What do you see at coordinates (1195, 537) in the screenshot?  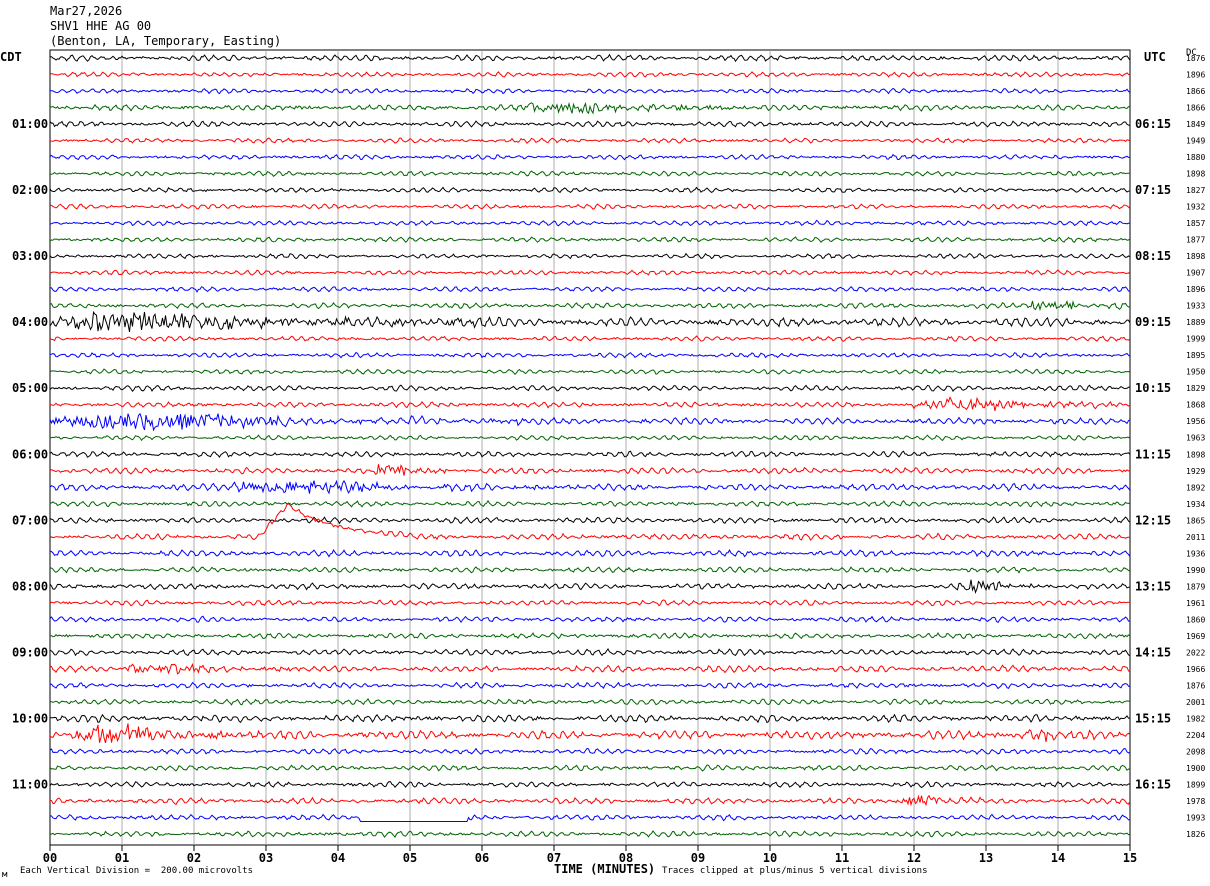 I see `dc-offset-label: 2011` at bounding box center [1195, 537].